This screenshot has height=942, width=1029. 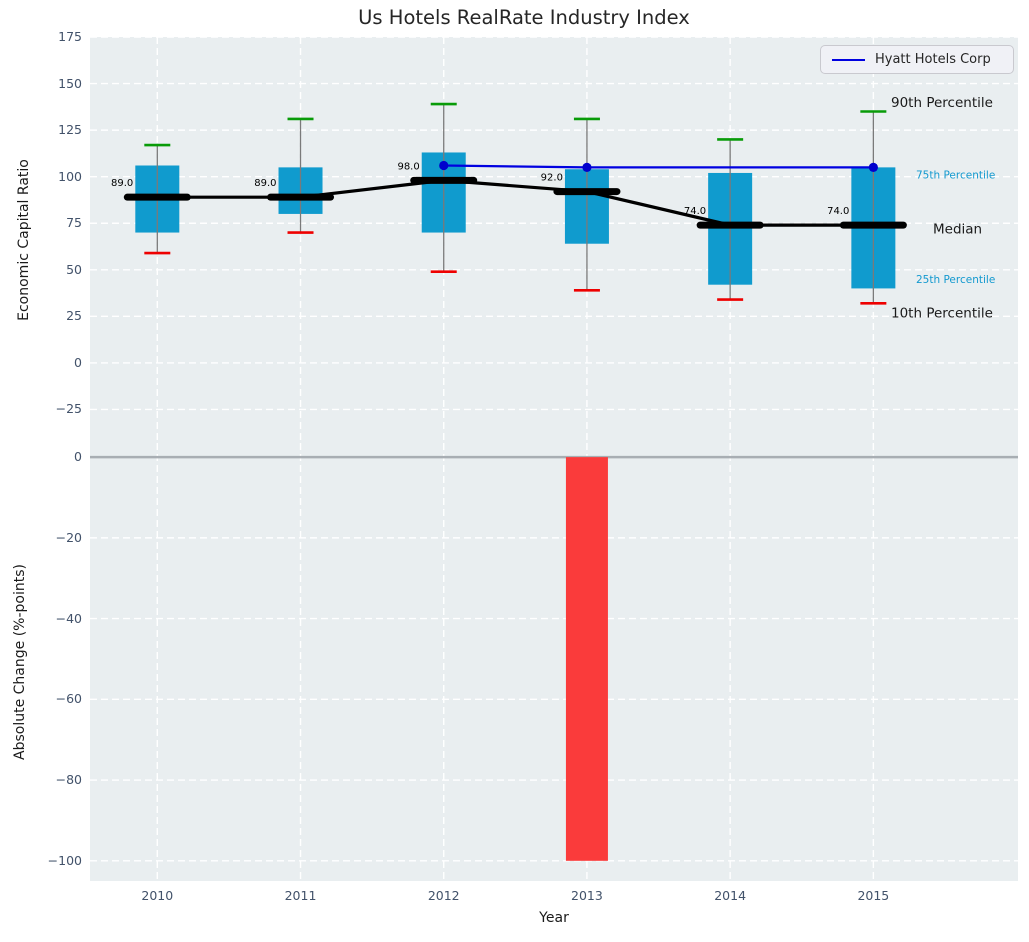 I want to click on annotation-median: Median, so click(x=957, y=230).